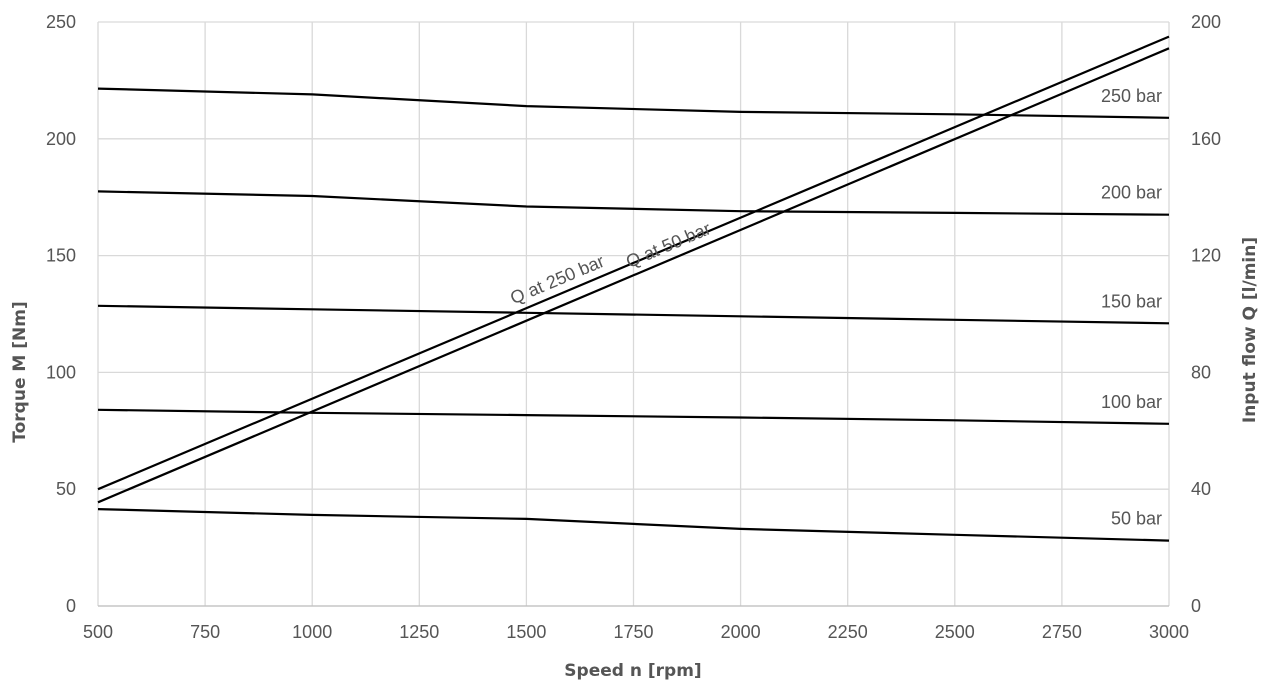  I want to click on y-tick-label: 200, so click(61, 139).